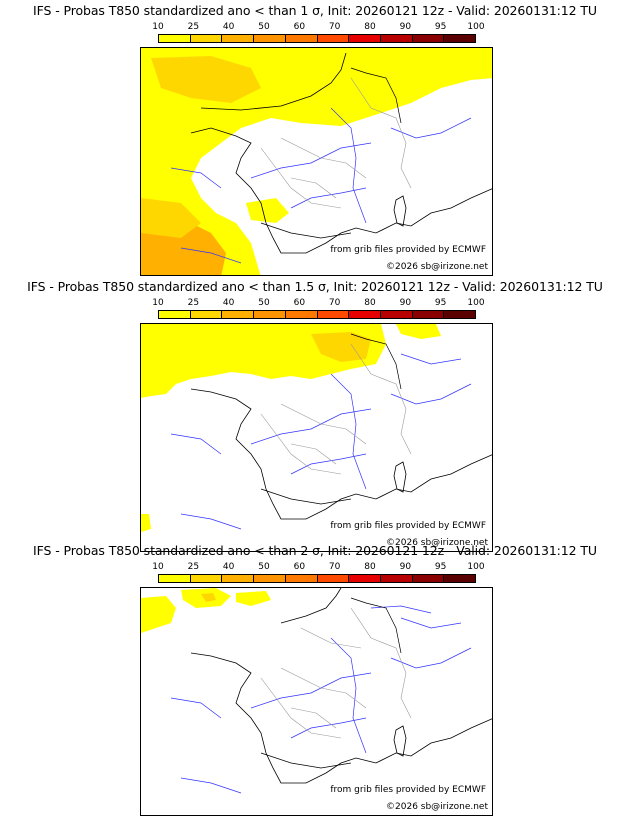  I want to click on coastline-channel, so click(273, 81).